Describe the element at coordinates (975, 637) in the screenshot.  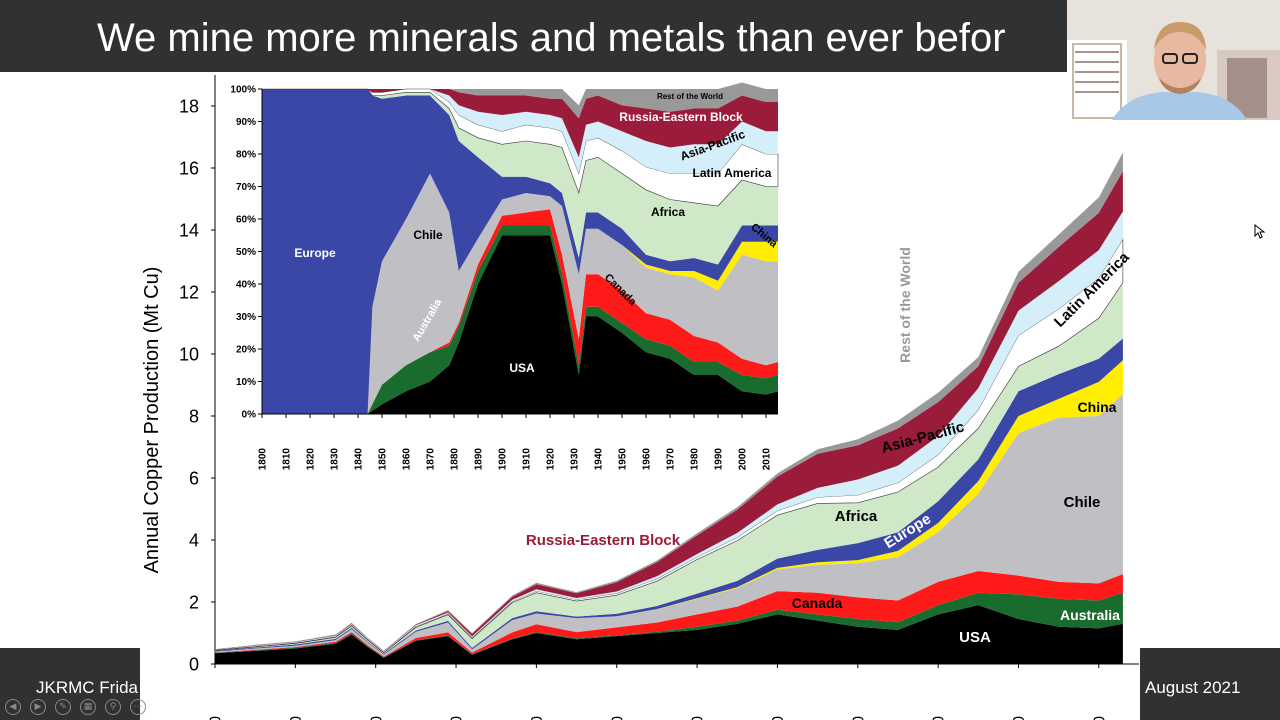
I see `main-label-usa: USA` at that location.